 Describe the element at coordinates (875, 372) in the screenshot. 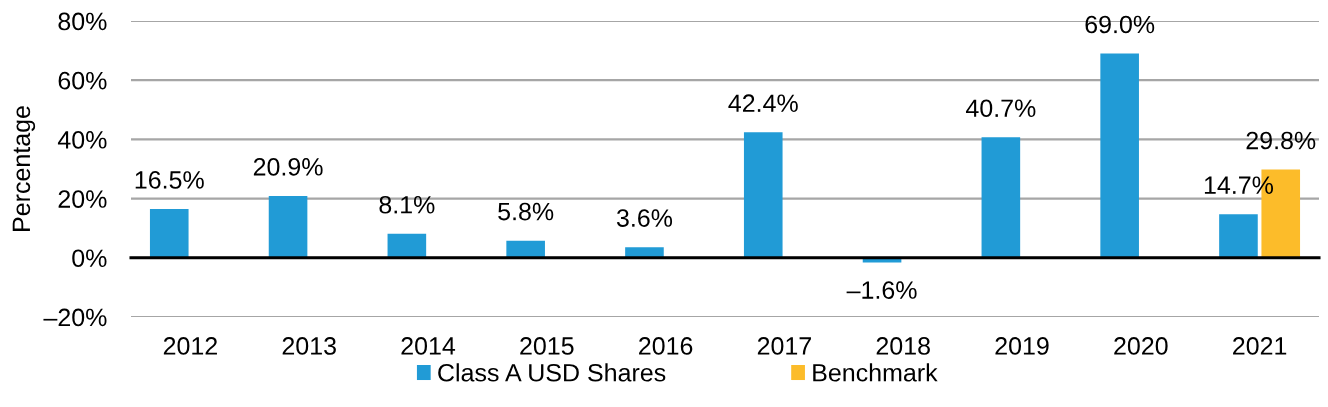

I see `legend-label: Benchmark` at that location.